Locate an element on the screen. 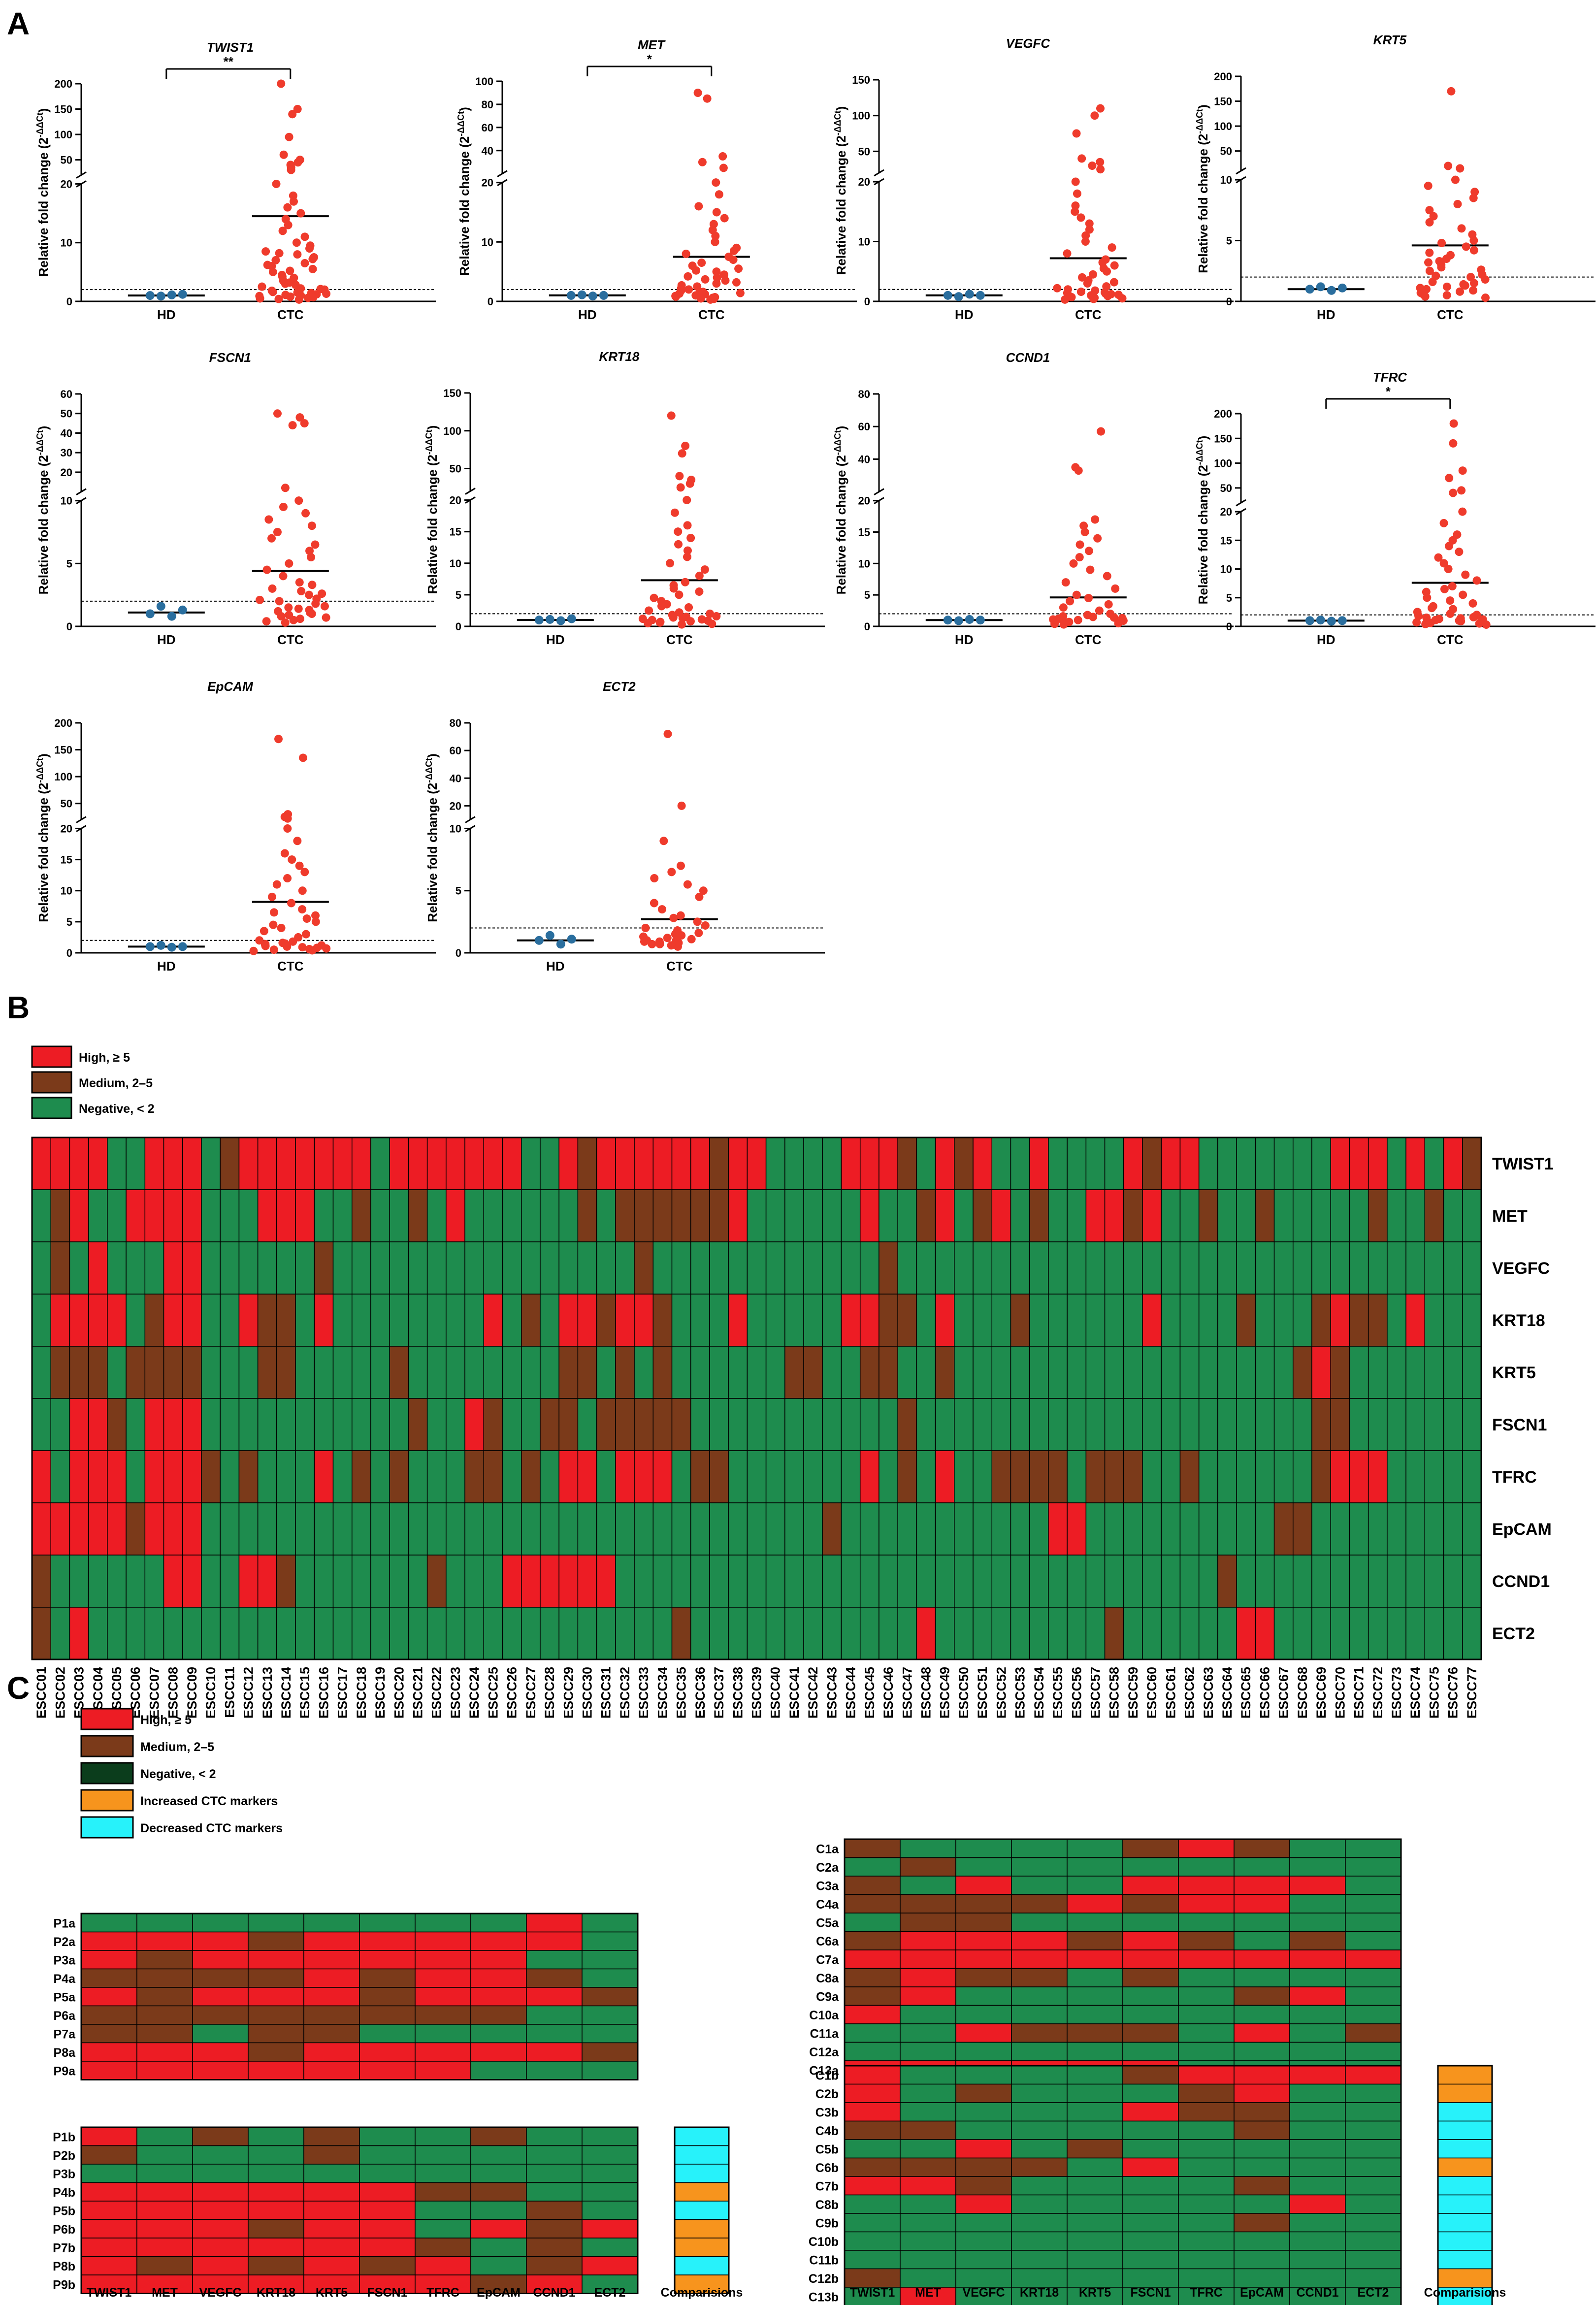  y-tick-label: 150 is located at coordinates (861, 80).